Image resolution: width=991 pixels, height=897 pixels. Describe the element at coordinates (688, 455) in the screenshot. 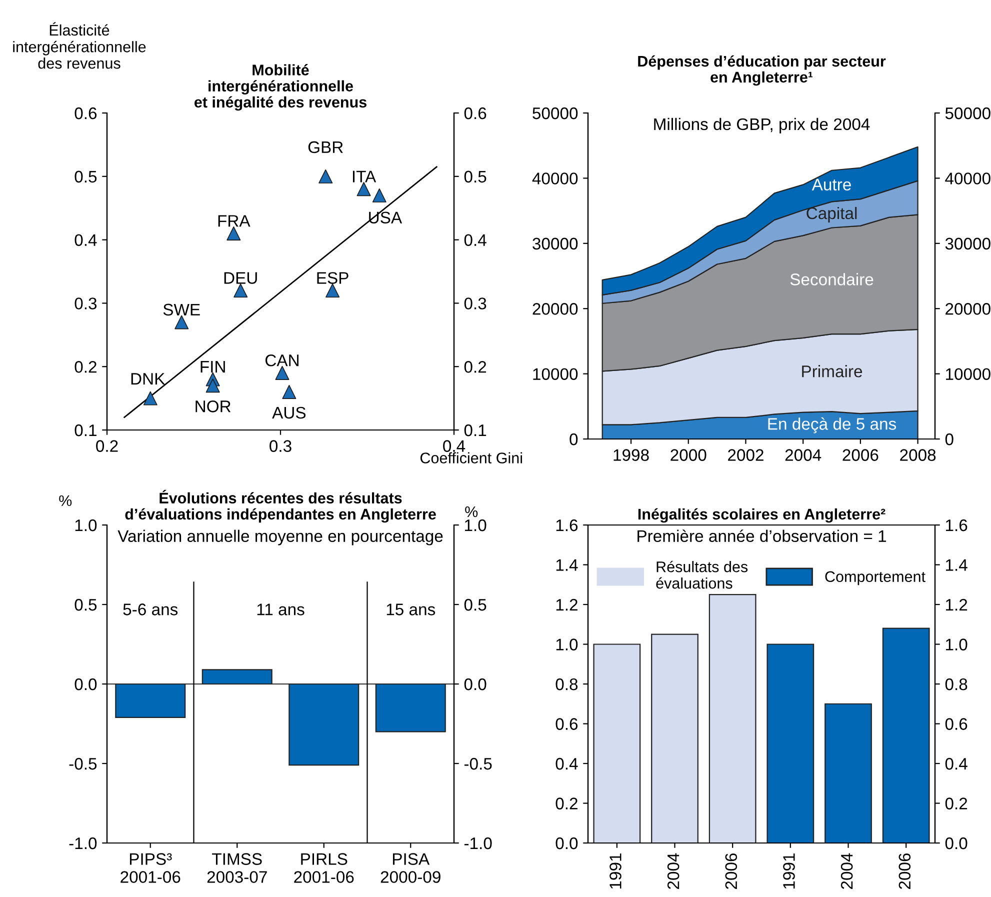

I see `x-tick-label: 2000` at that location.